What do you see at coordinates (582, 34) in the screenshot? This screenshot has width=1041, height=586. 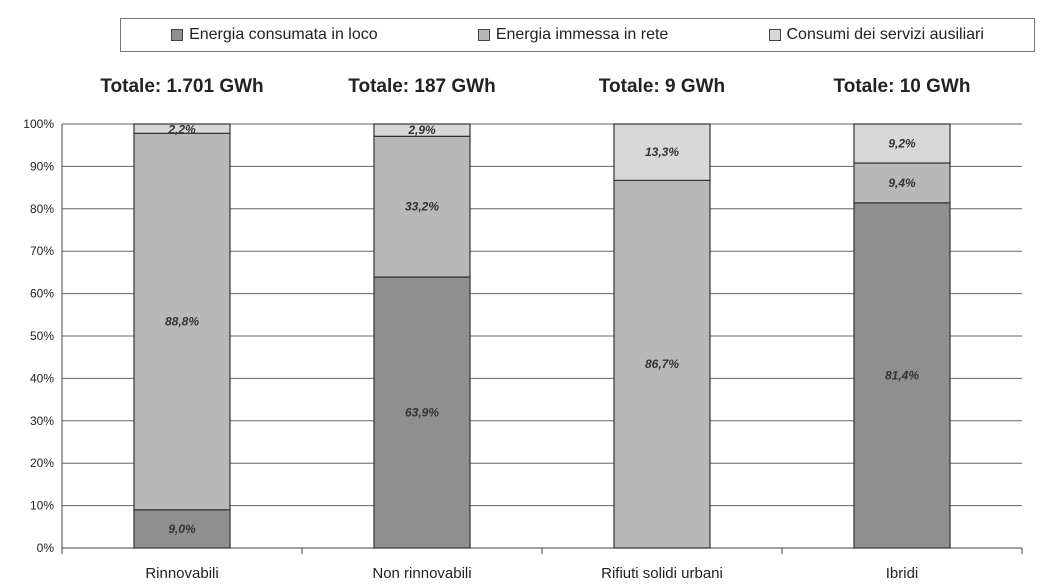 I see `legend-label: Energia immessa in rete` at bounding box center [582, 34].